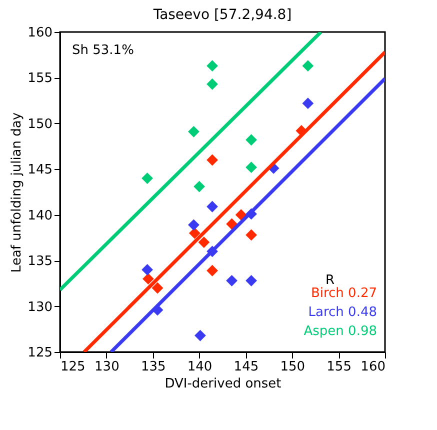  Describe the element at coordinates (40, 353) in the screenshot. I see `y-tick-label: 125` at that location.